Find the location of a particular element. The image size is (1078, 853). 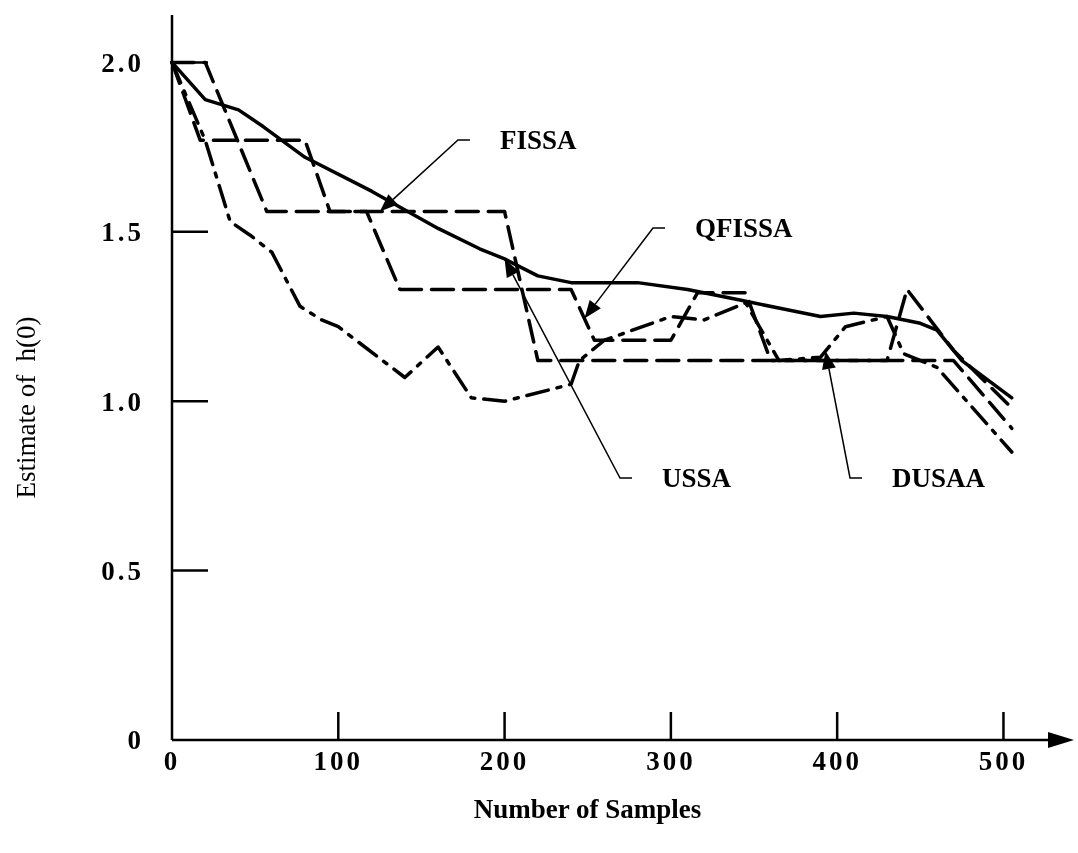

y-tick-label: 1.0 is located at coordinates (122, 401).